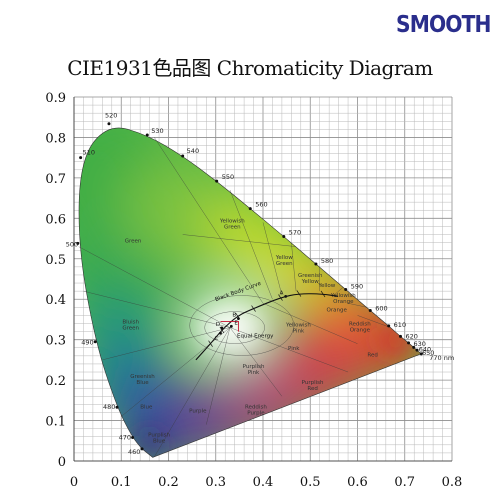 This screenshot has width=500, height=500. I want to click on region-label: Purplish Pink, so click(254, 370).